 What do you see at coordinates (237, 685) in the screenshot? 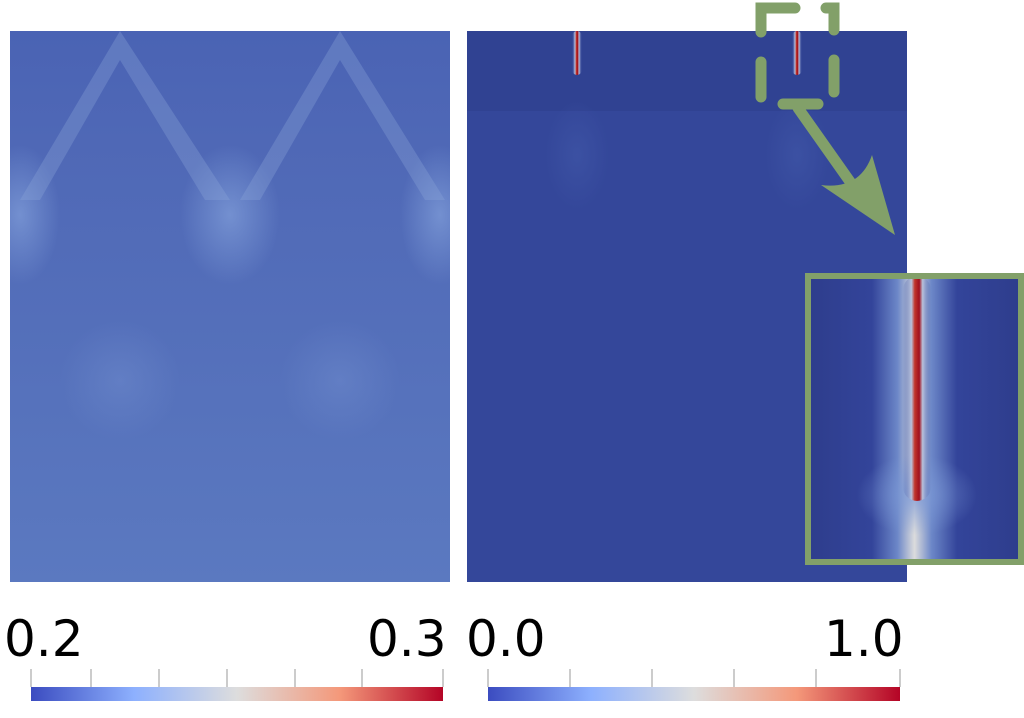
I see `left-colorbar` at bounding box center [237, 685].